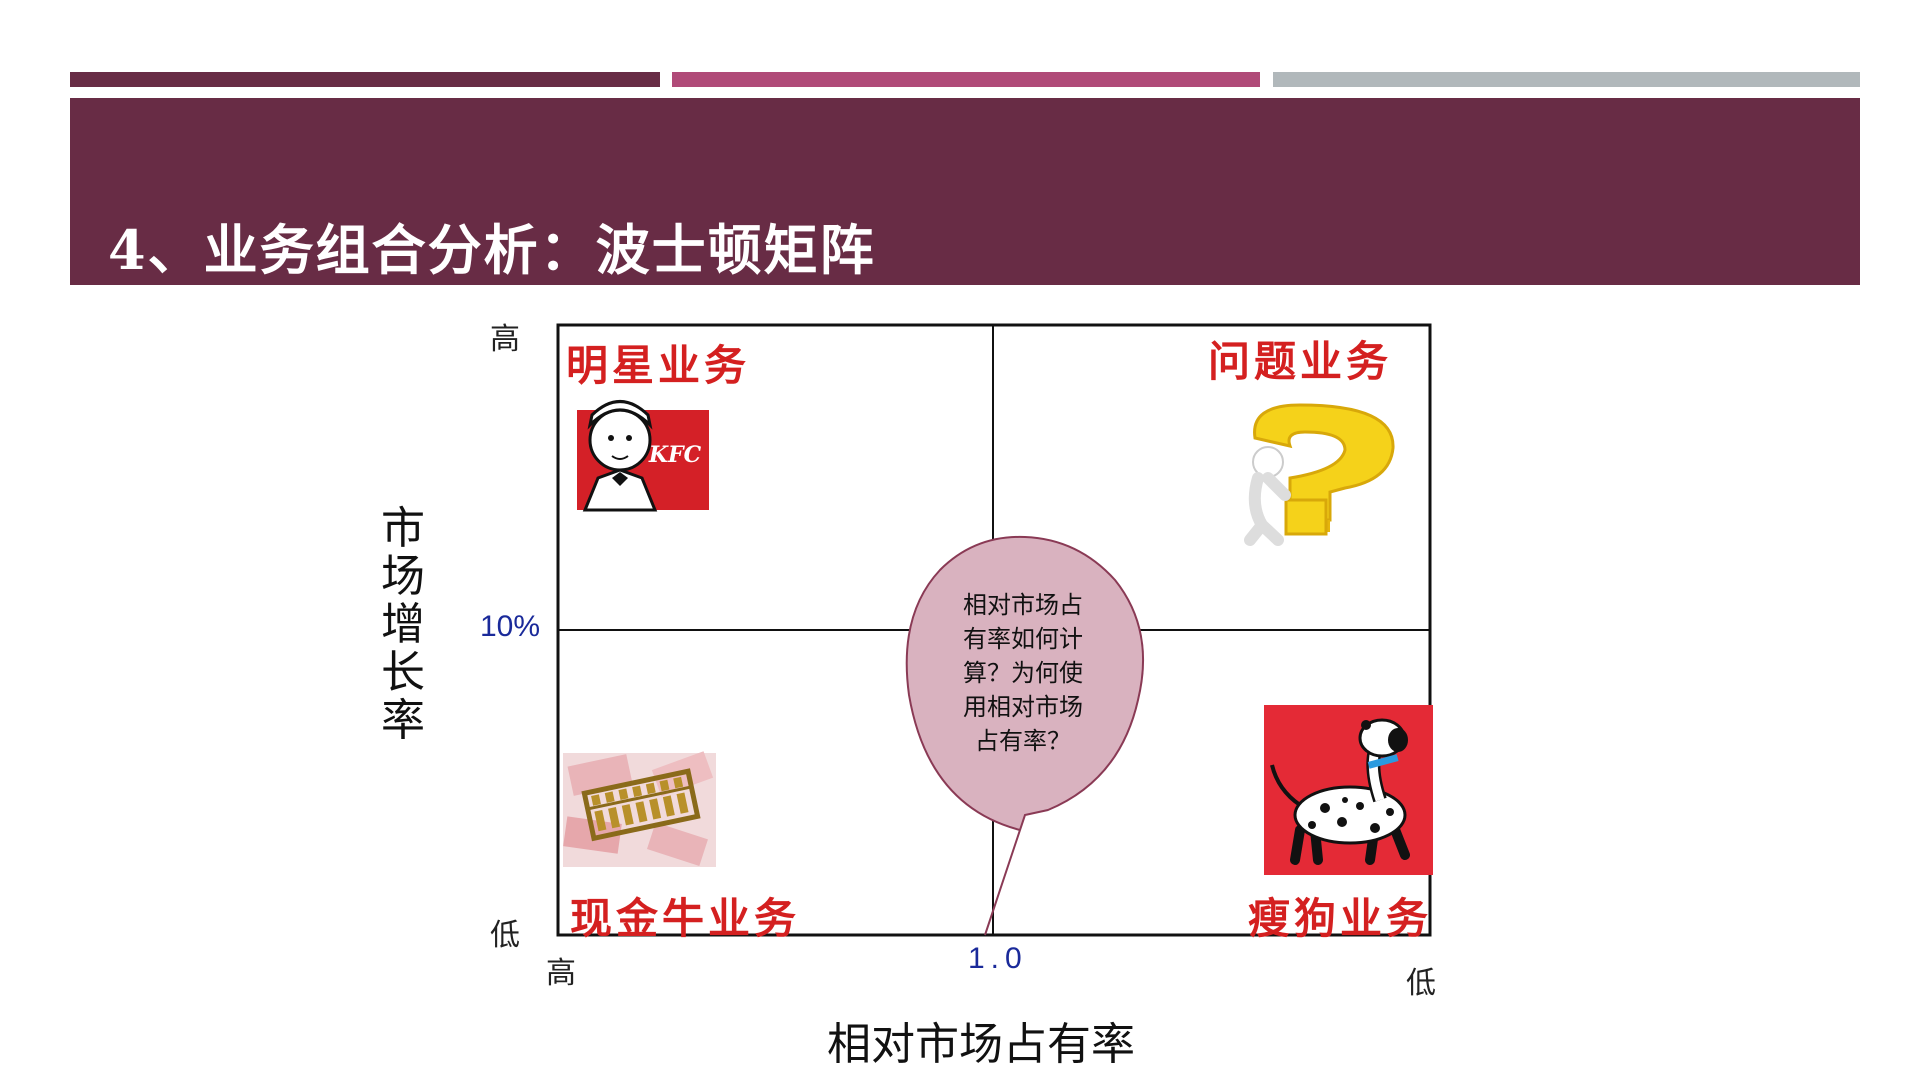 This screenshot has width=1920, height=1080. I want to click on y-axis-midpoint-label: 10%, so click(510, 626).